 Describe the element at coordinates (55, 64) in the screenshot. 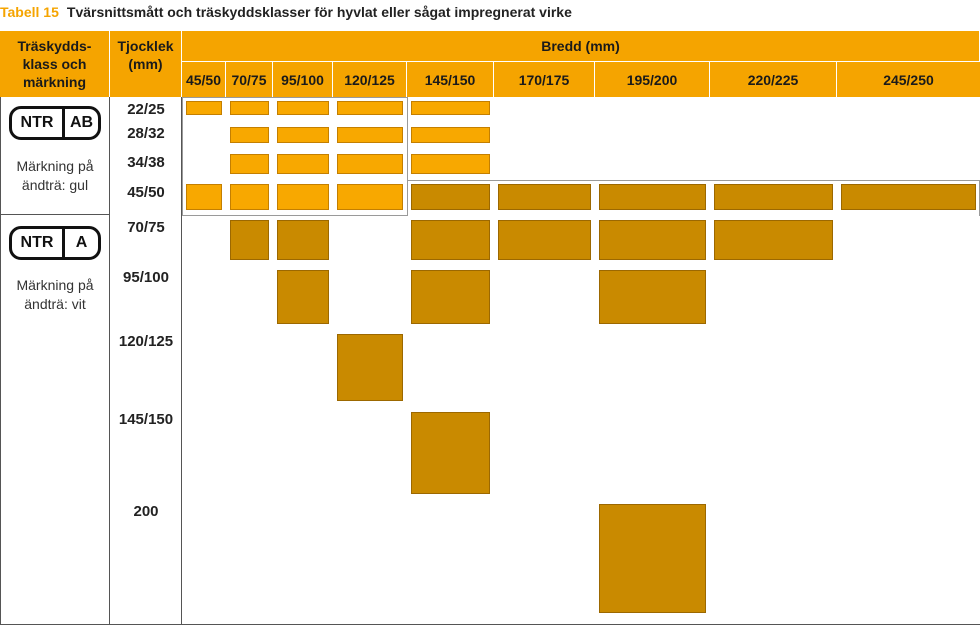

I see `class-column-header: Träskydds- klass och märkning` at that location.